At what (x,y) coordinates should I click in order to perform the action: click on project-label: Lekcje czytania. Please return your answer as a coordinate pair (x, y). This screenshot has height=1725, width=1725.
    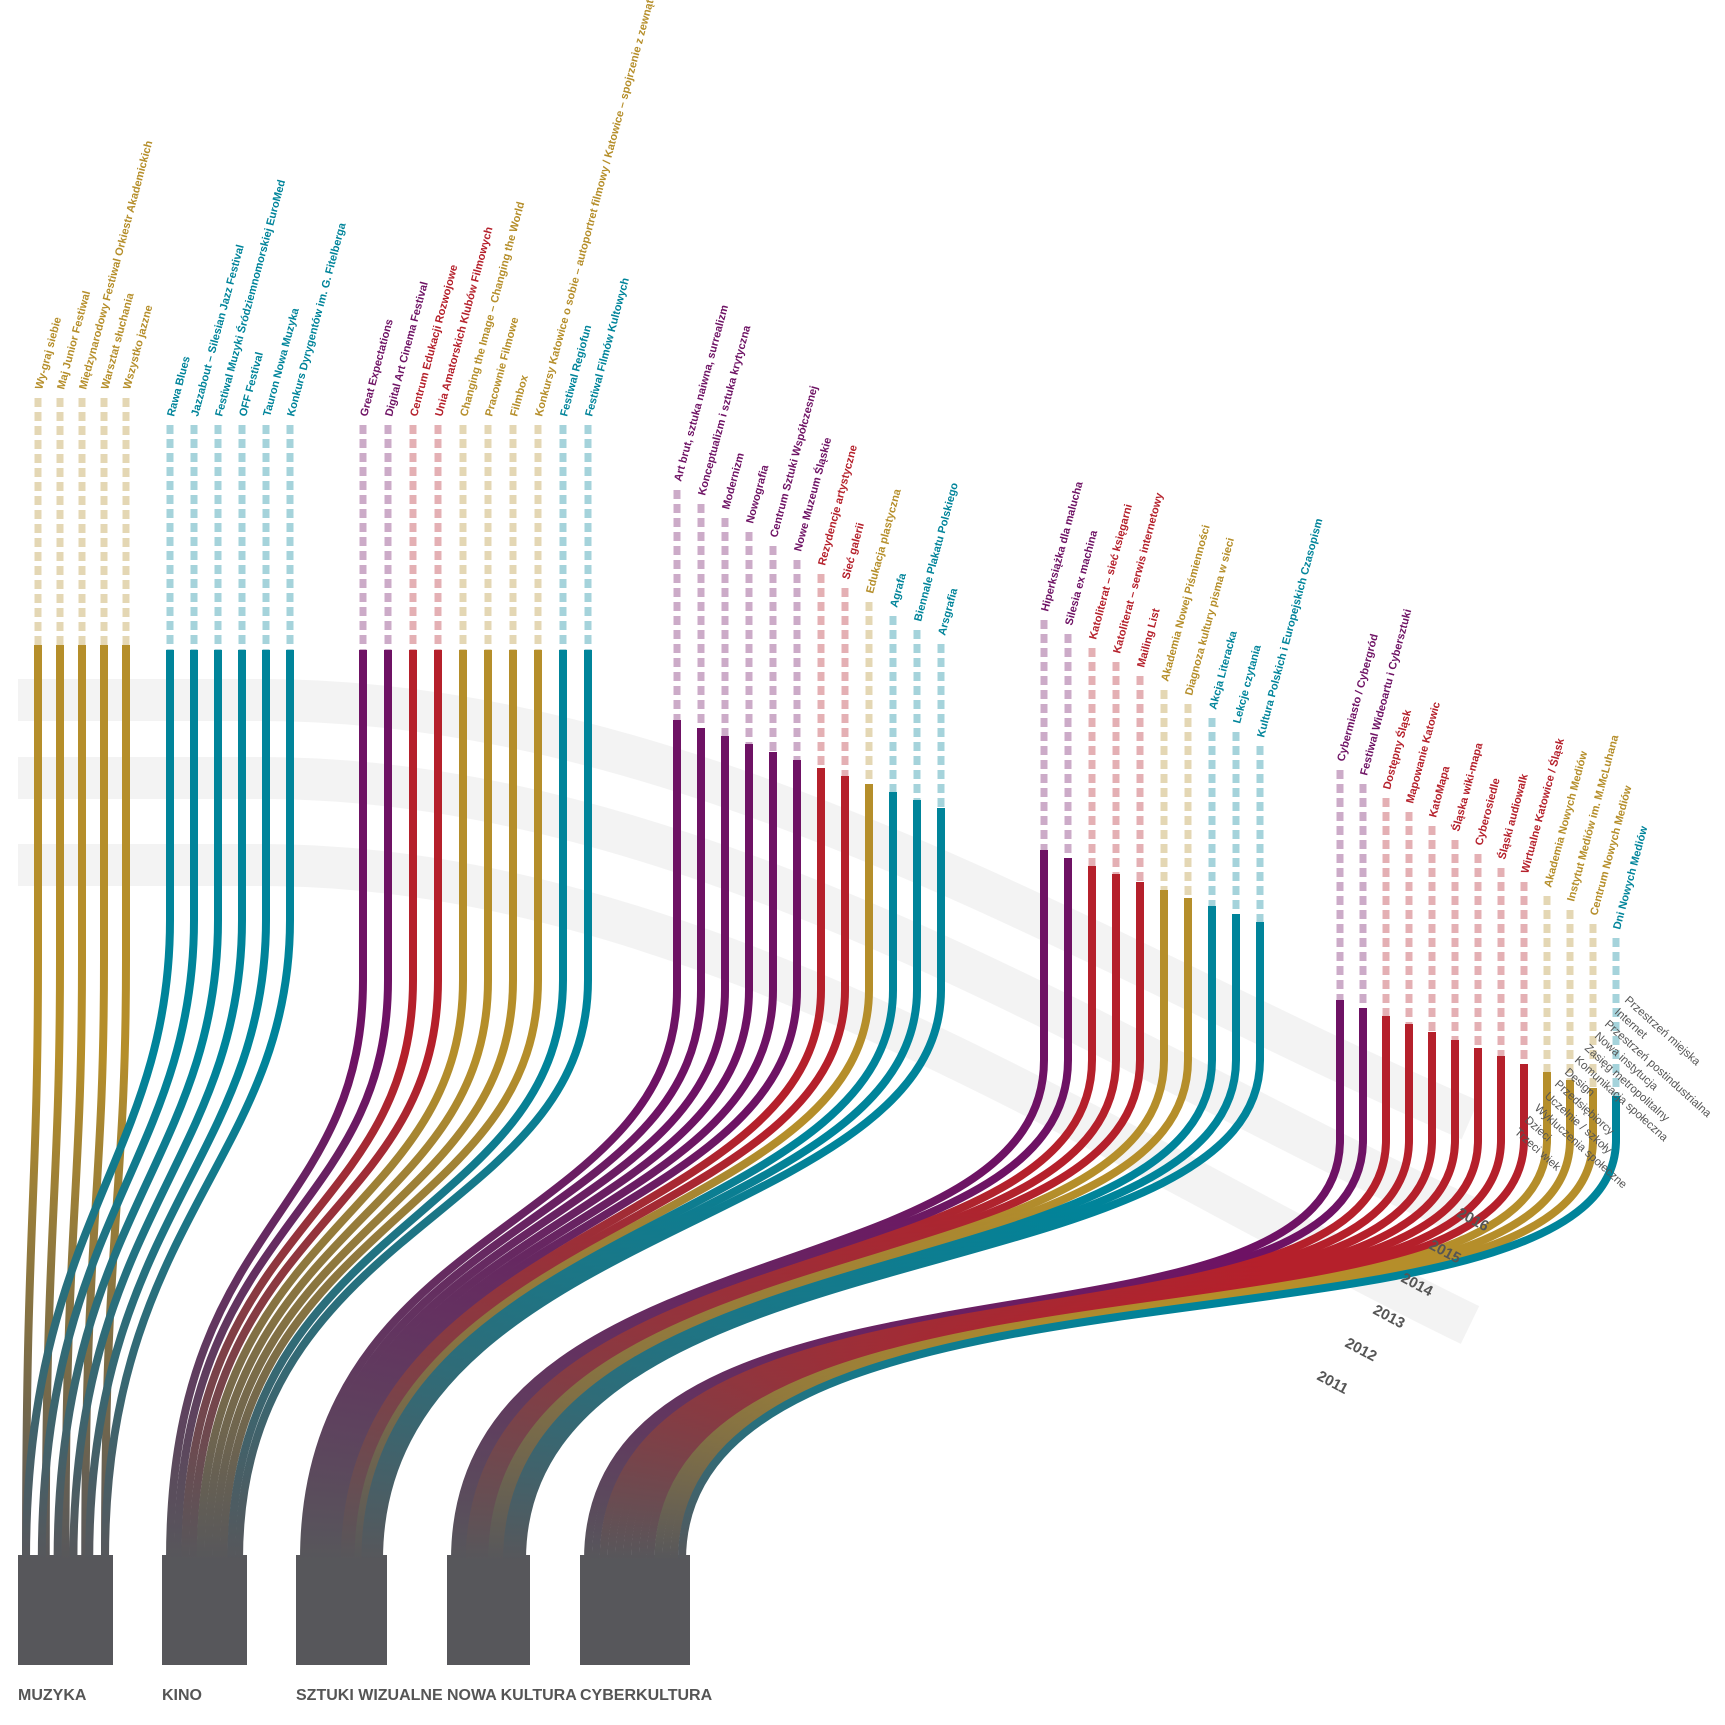
    Looking at the image, I should click on (1247, 684).